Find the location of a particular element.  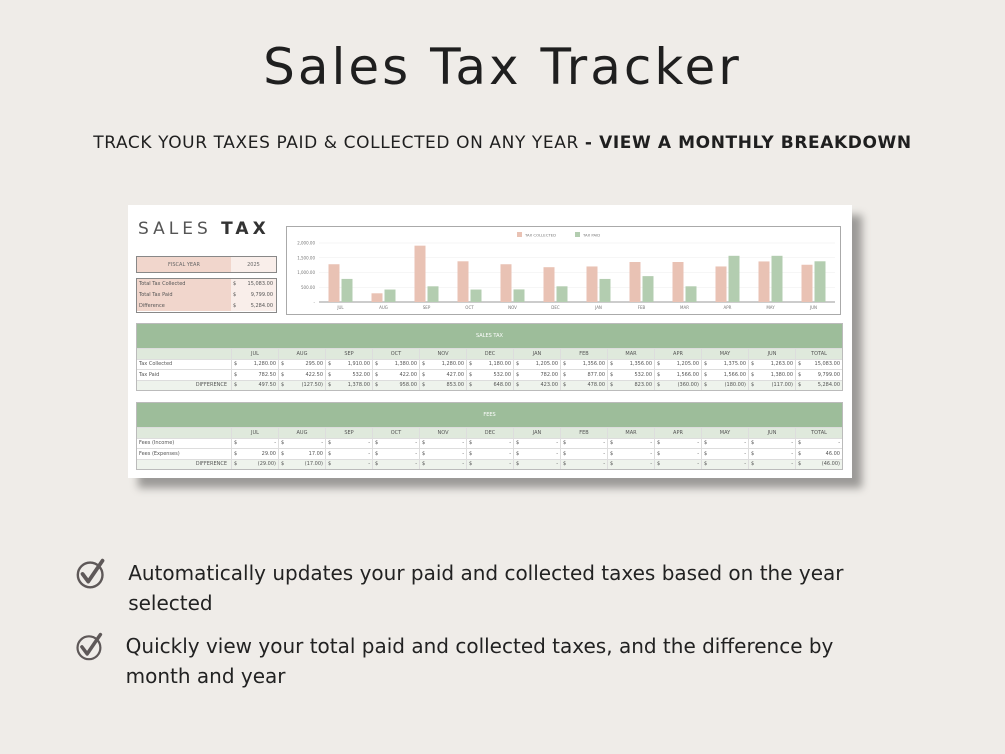

table-cell: $422.00 is located at coordinates (395, 375).